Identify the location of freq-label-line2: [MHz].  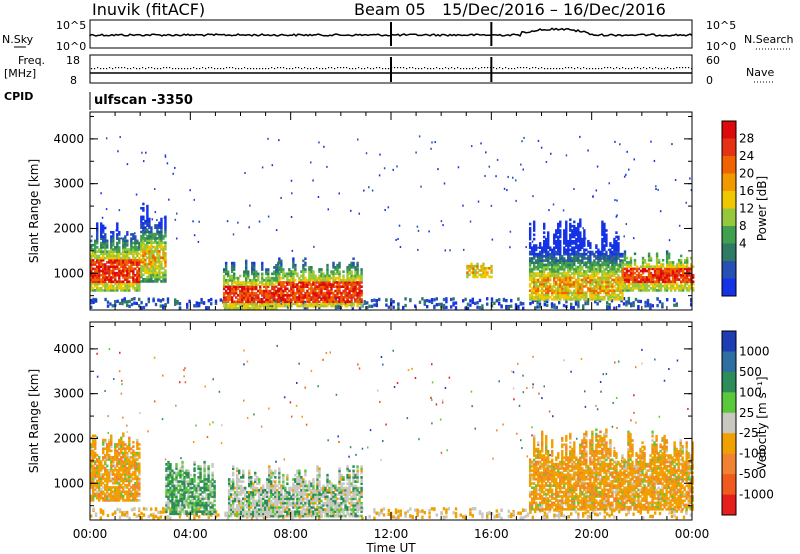
(20, 73).